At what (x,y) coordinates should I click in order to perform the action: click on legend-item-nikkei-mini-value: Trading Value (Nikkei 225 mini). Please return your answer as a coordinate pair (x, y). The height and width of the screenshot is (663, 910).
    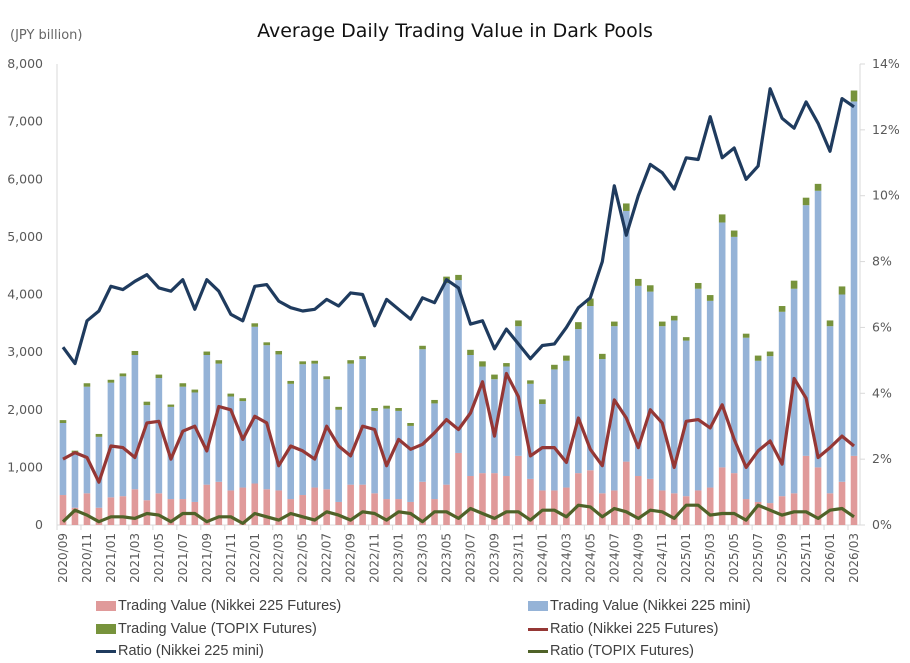
    Looking at the image, I should click on (639, 606).